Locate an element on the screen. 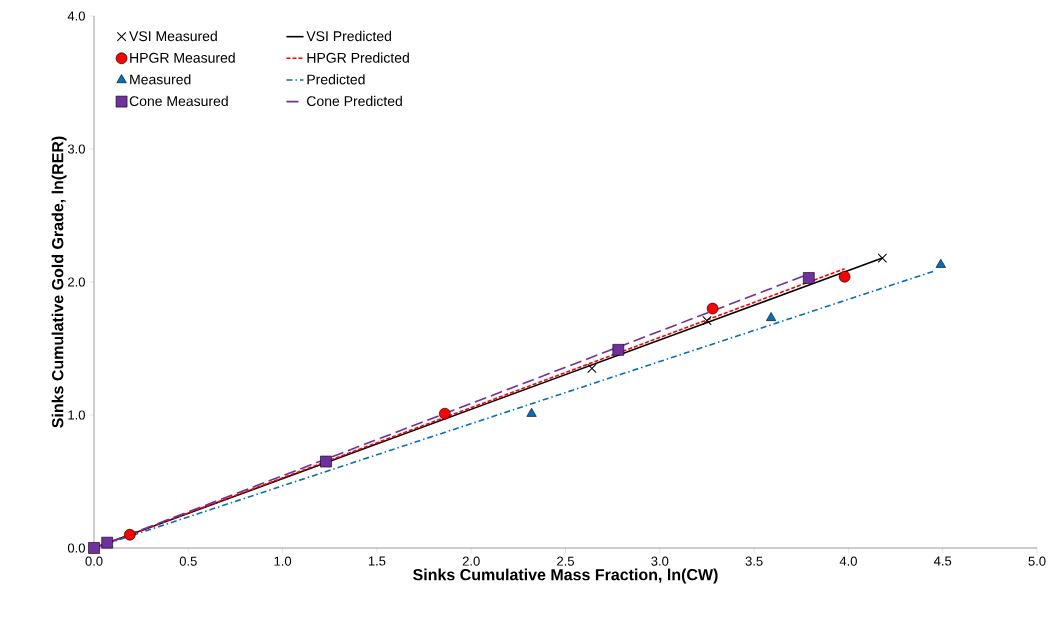 The height and width of the screenshot is (626, 1054). x-tick-label: 4.0 is located at coordinates (848, 561).